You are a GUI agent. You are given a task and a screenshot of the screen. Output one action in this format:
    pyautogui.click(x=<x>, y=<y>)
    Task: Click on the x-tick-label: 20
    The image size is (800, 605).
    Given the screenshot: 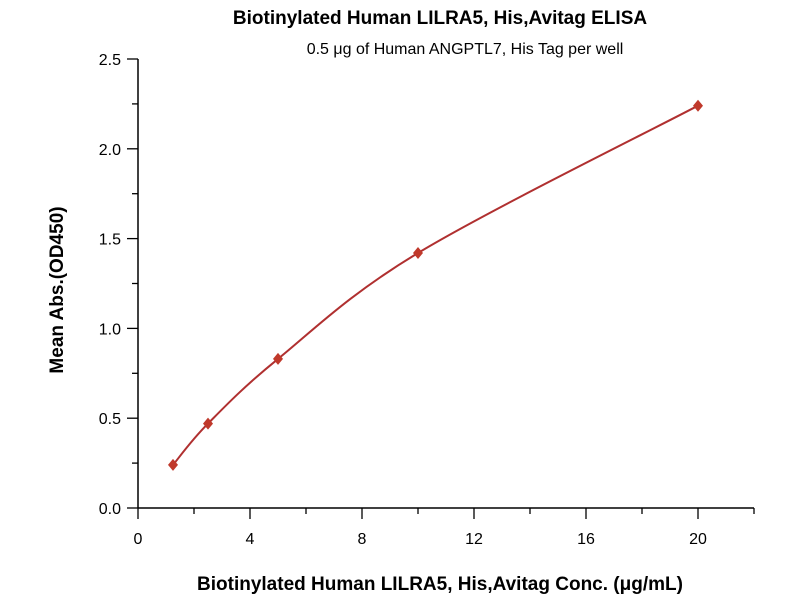 What is the action you would take?
    pyautogui.click(x=698, y=539)
    